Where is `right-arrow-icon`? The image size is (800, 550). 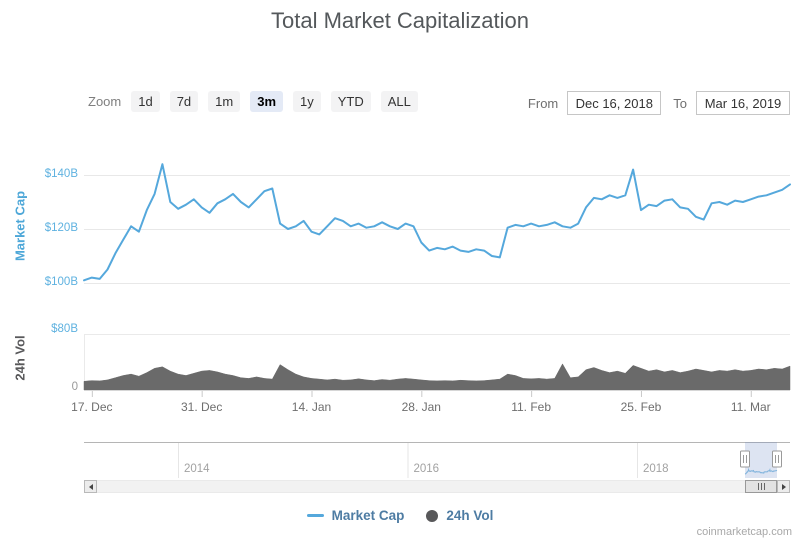
right-arrow-icon is located at coordinates (783, 486).